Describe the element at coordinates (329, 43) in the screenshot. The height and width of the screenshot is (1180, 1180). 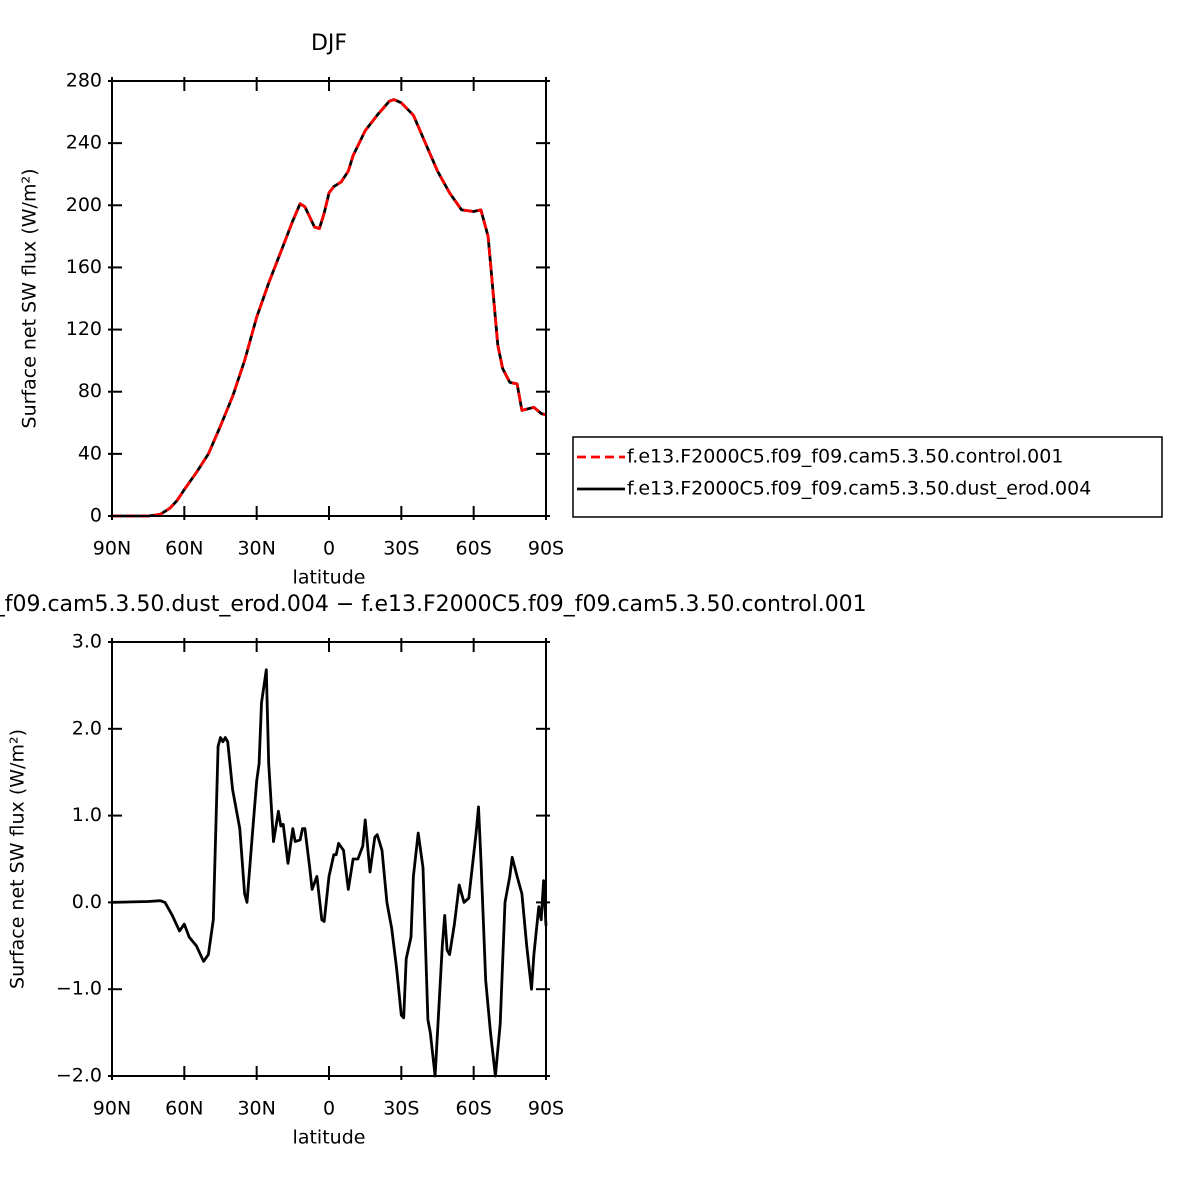
I see `chart-title: DJF` at that location.